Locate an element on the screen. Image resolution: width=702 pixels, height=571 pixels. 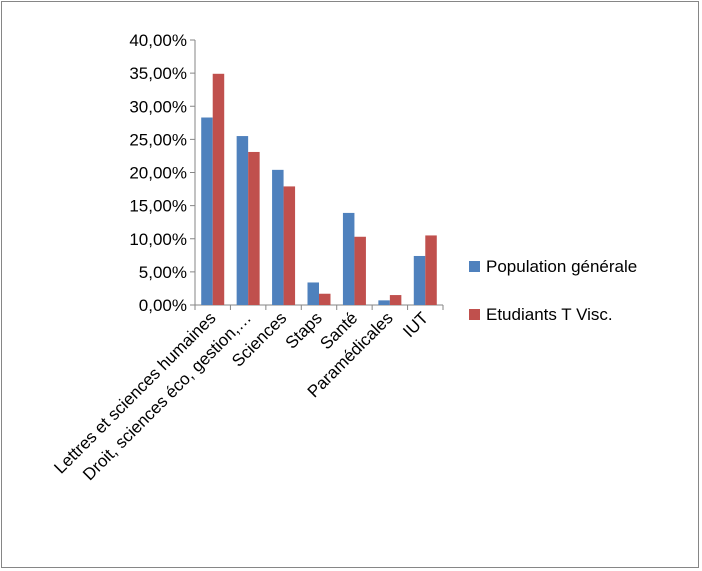
chart-legend: Population générale Etudiants T Visc. is located at coordinates (553, 290).